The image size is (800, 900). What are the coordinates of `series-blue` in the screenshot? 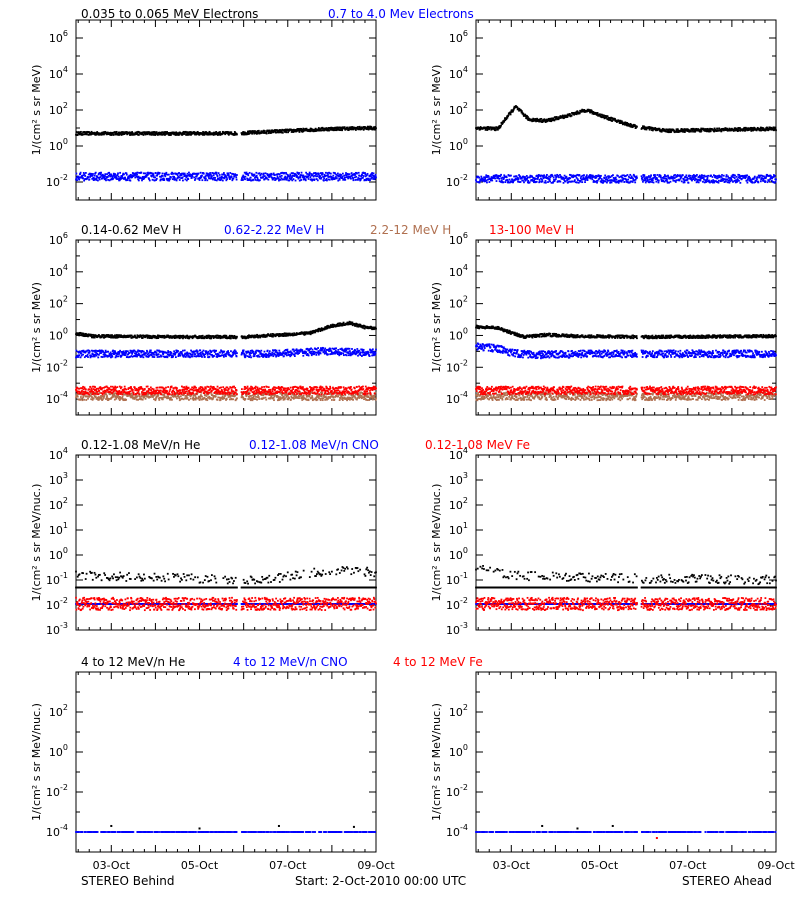 It's located at (226, 176).